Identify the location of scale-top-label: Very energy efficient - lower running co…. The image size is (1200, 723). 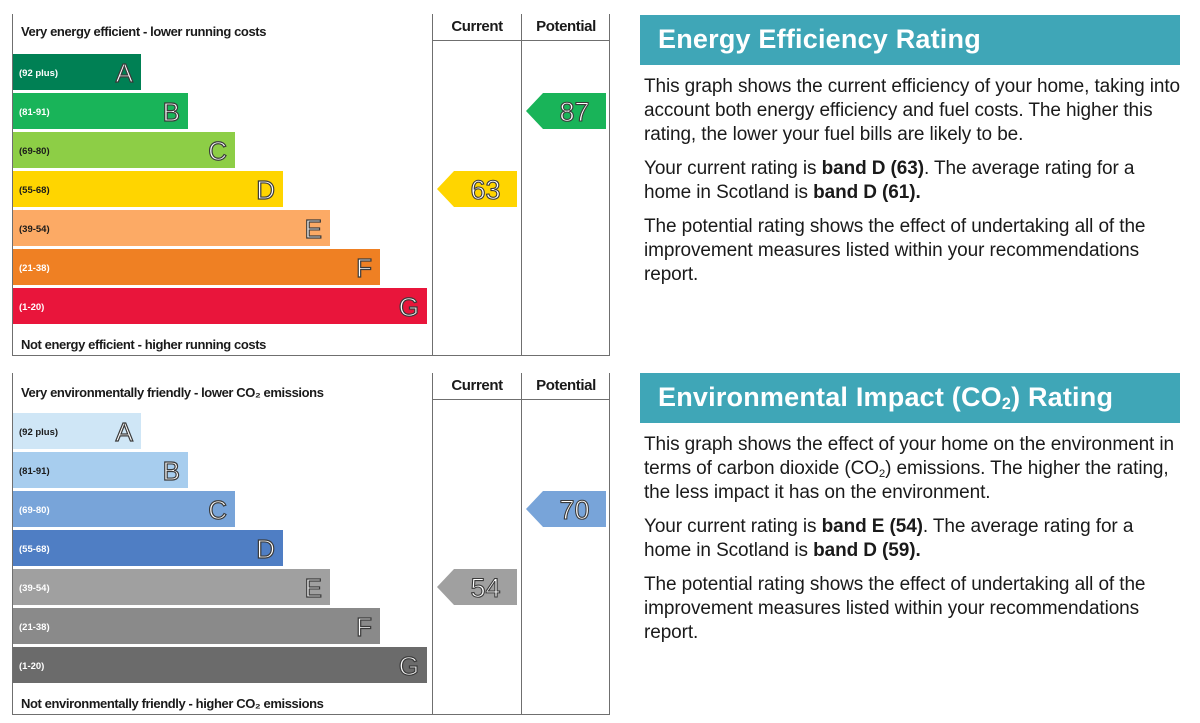
(144, 31).